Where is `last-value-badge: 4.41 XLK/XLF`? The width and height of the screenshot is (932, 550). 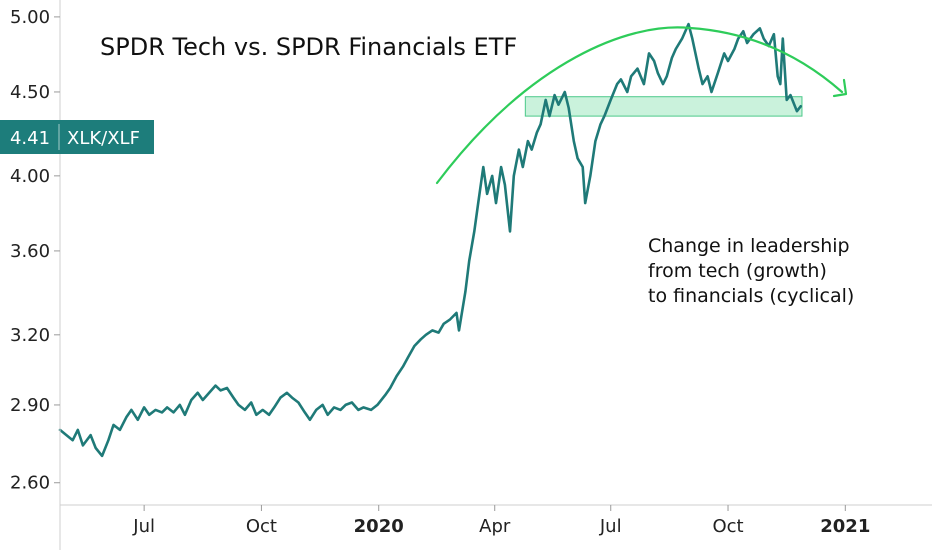 last-value-badge: 4.41 XLK/XLF is located at coordinates (77, 137).